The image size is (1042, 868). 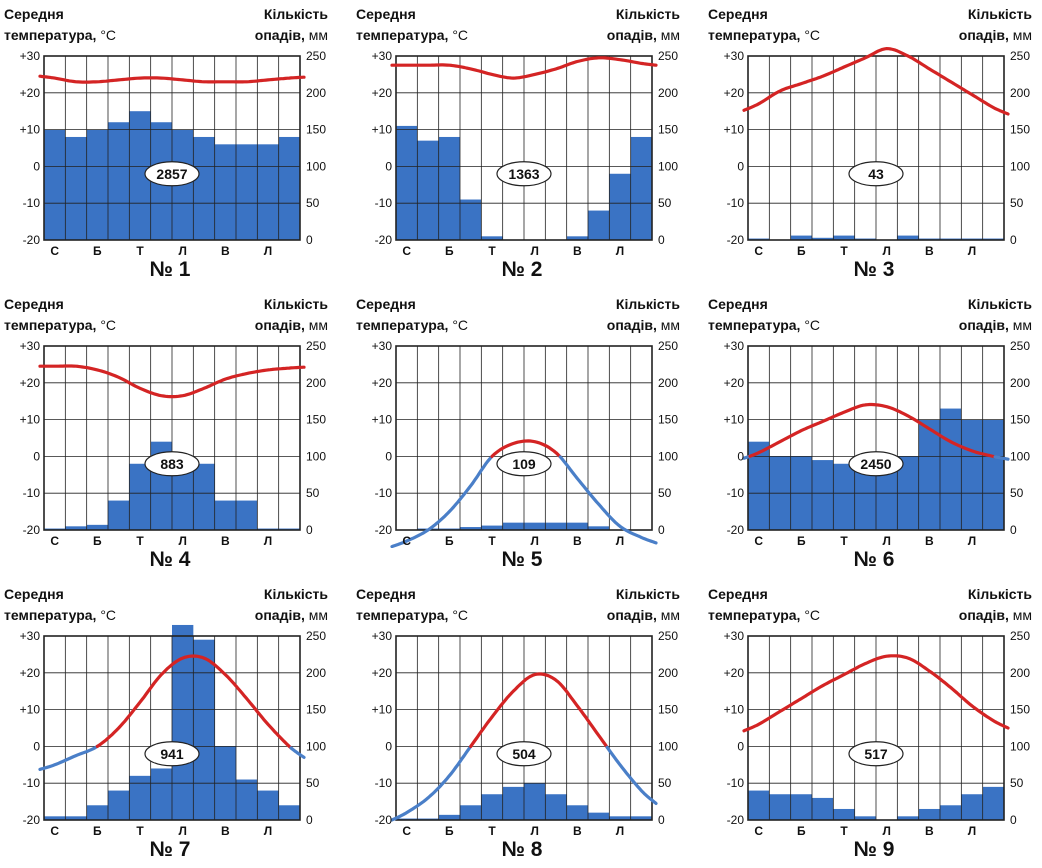 What do you see at coordinates (668, 93) in the screenshot?
I see `precipitation-tick-label: 200` at bounding box center [668, 93].